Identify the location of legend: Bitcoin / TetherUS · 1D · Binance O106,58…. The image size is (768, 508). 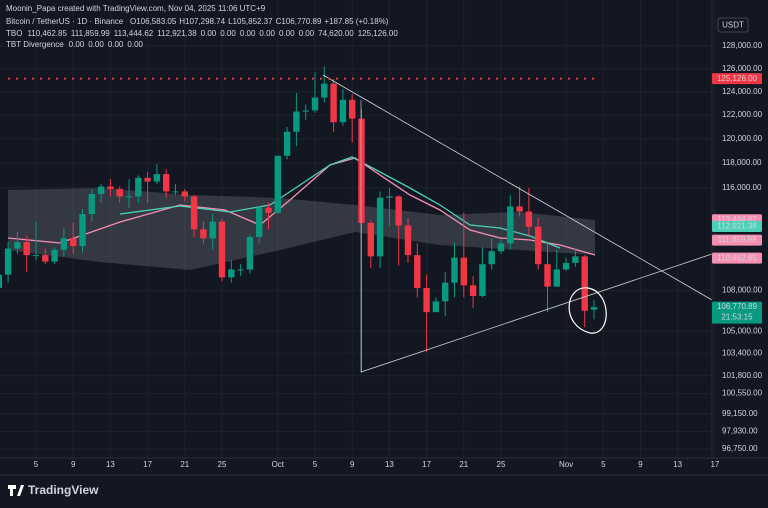
(202, 33).